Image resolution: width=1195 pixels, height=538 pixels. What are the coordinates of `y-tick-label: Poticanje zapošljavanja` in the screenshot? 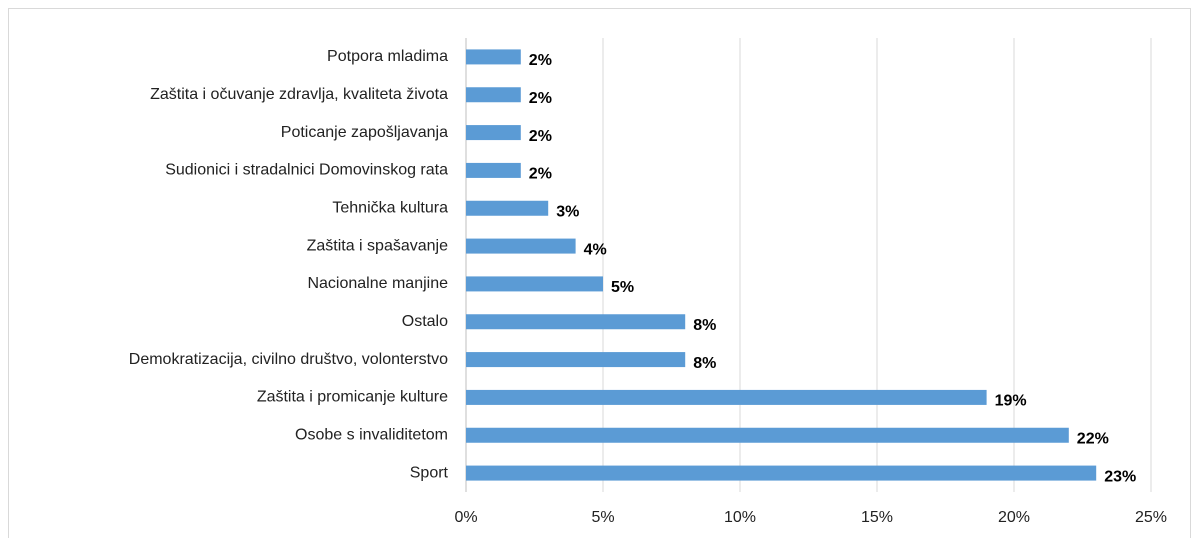 It's located at (364, 132).